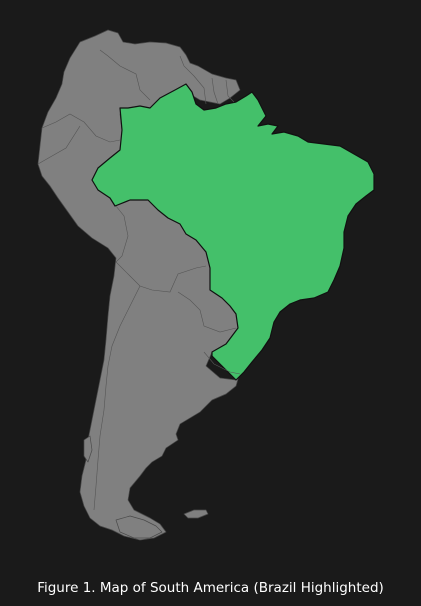  I want to click on chiloe-coast, so click(88, 449).